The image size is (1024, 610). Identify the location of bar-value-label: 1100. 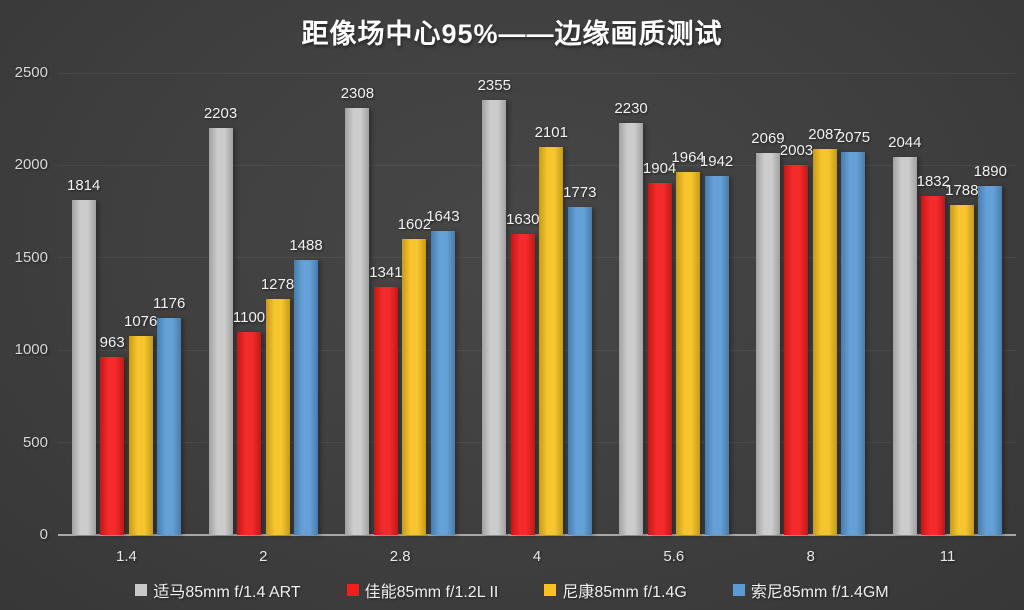
(249, 317).